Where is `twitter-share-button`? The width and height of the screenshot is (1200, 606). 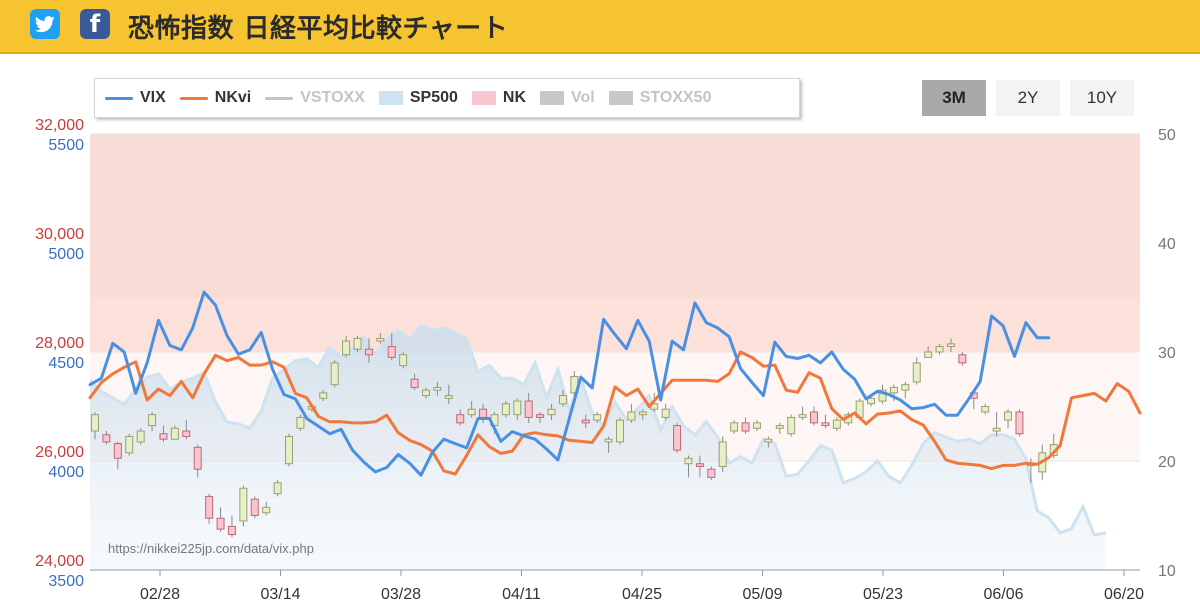
twitter-share-button is located at coordinates (45, 24).